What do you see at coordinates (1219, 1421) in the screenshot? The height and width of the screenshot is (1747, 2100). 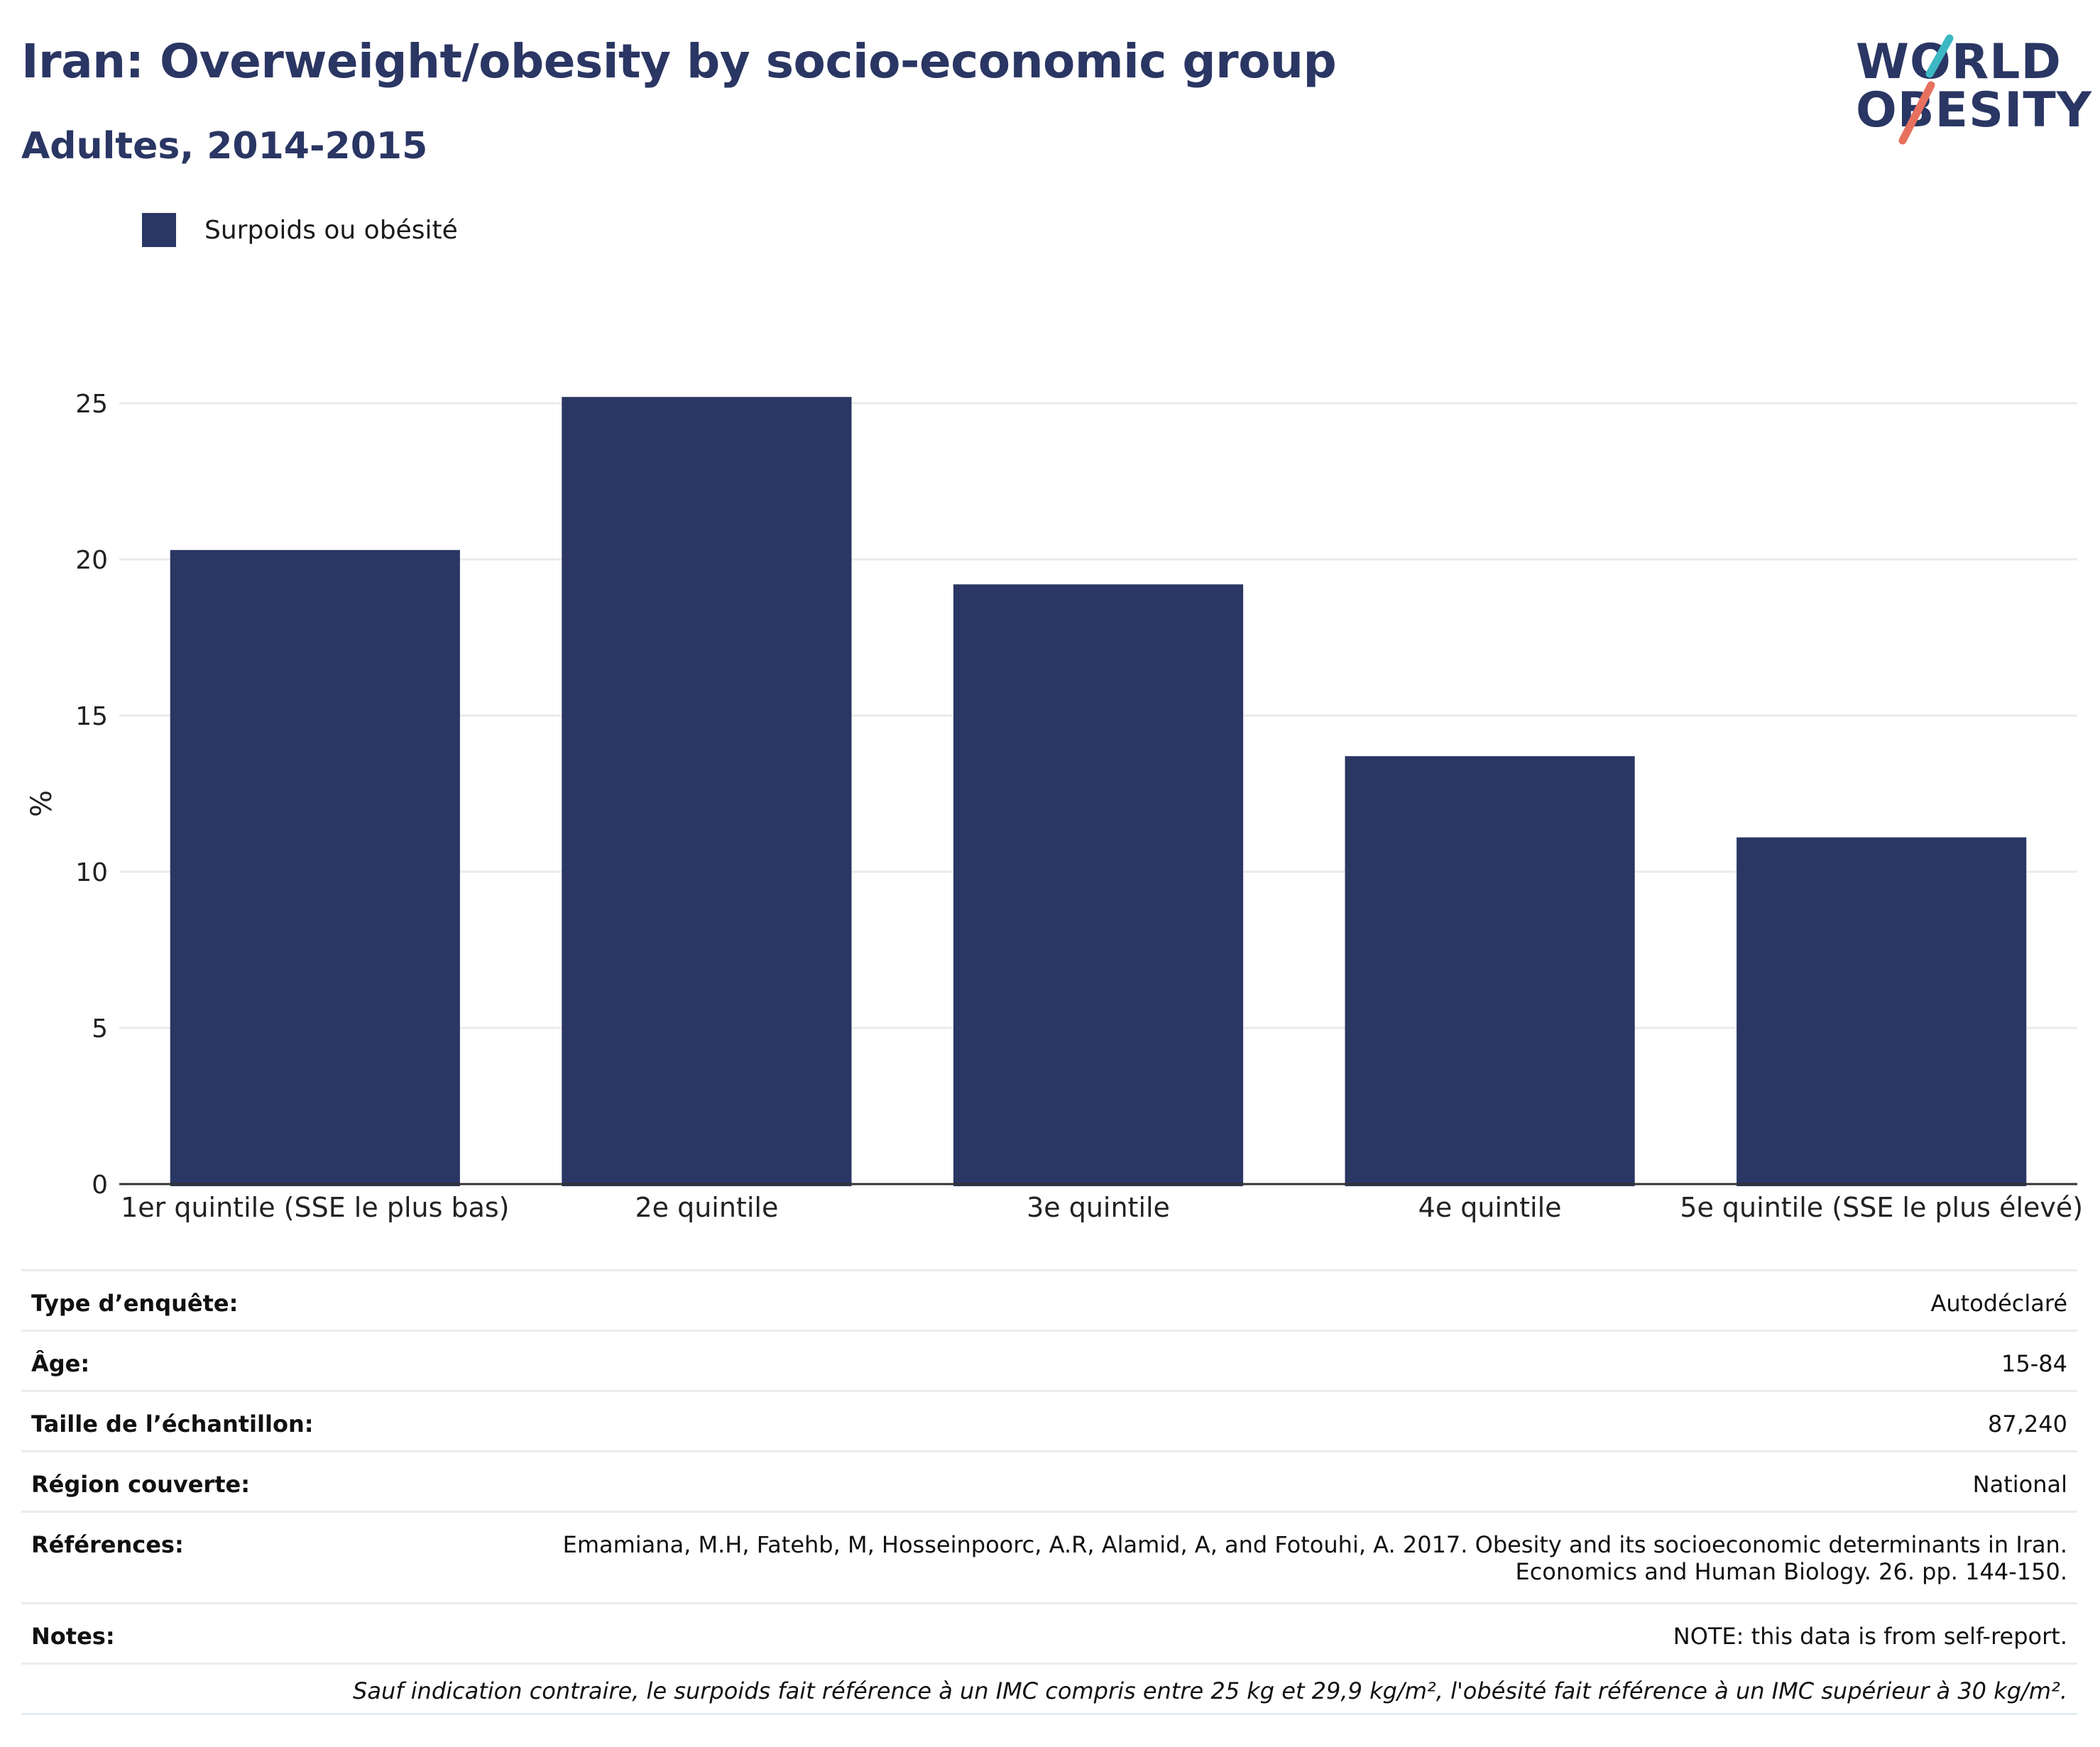 I see `info-value: 87,240` at bounding box center [1219, 1421].